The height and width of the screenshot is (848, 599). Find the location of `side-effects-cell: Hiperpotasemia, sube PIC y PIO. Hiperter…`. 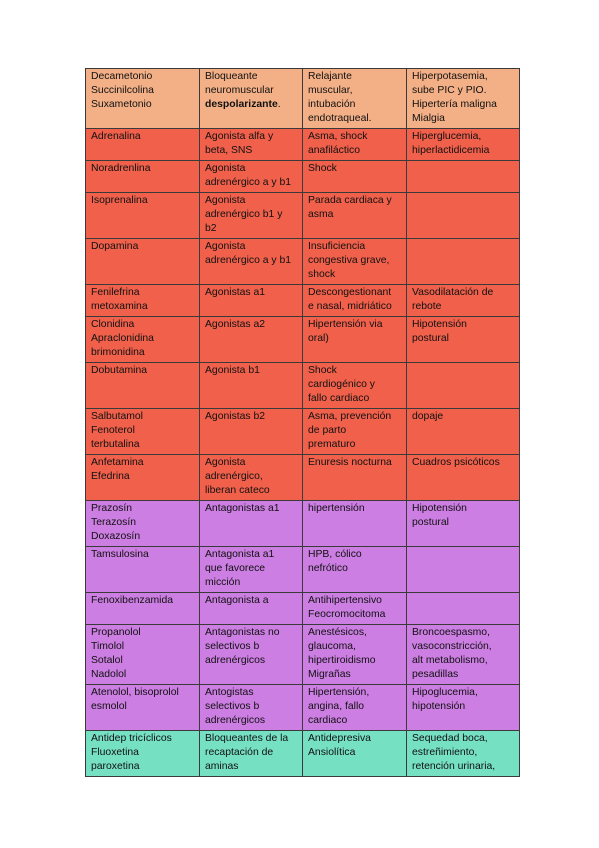

side-effects-cell: Hiperpotasemia, sube PIC y PIO. Hiperter… is located at coordinates (463, 98).